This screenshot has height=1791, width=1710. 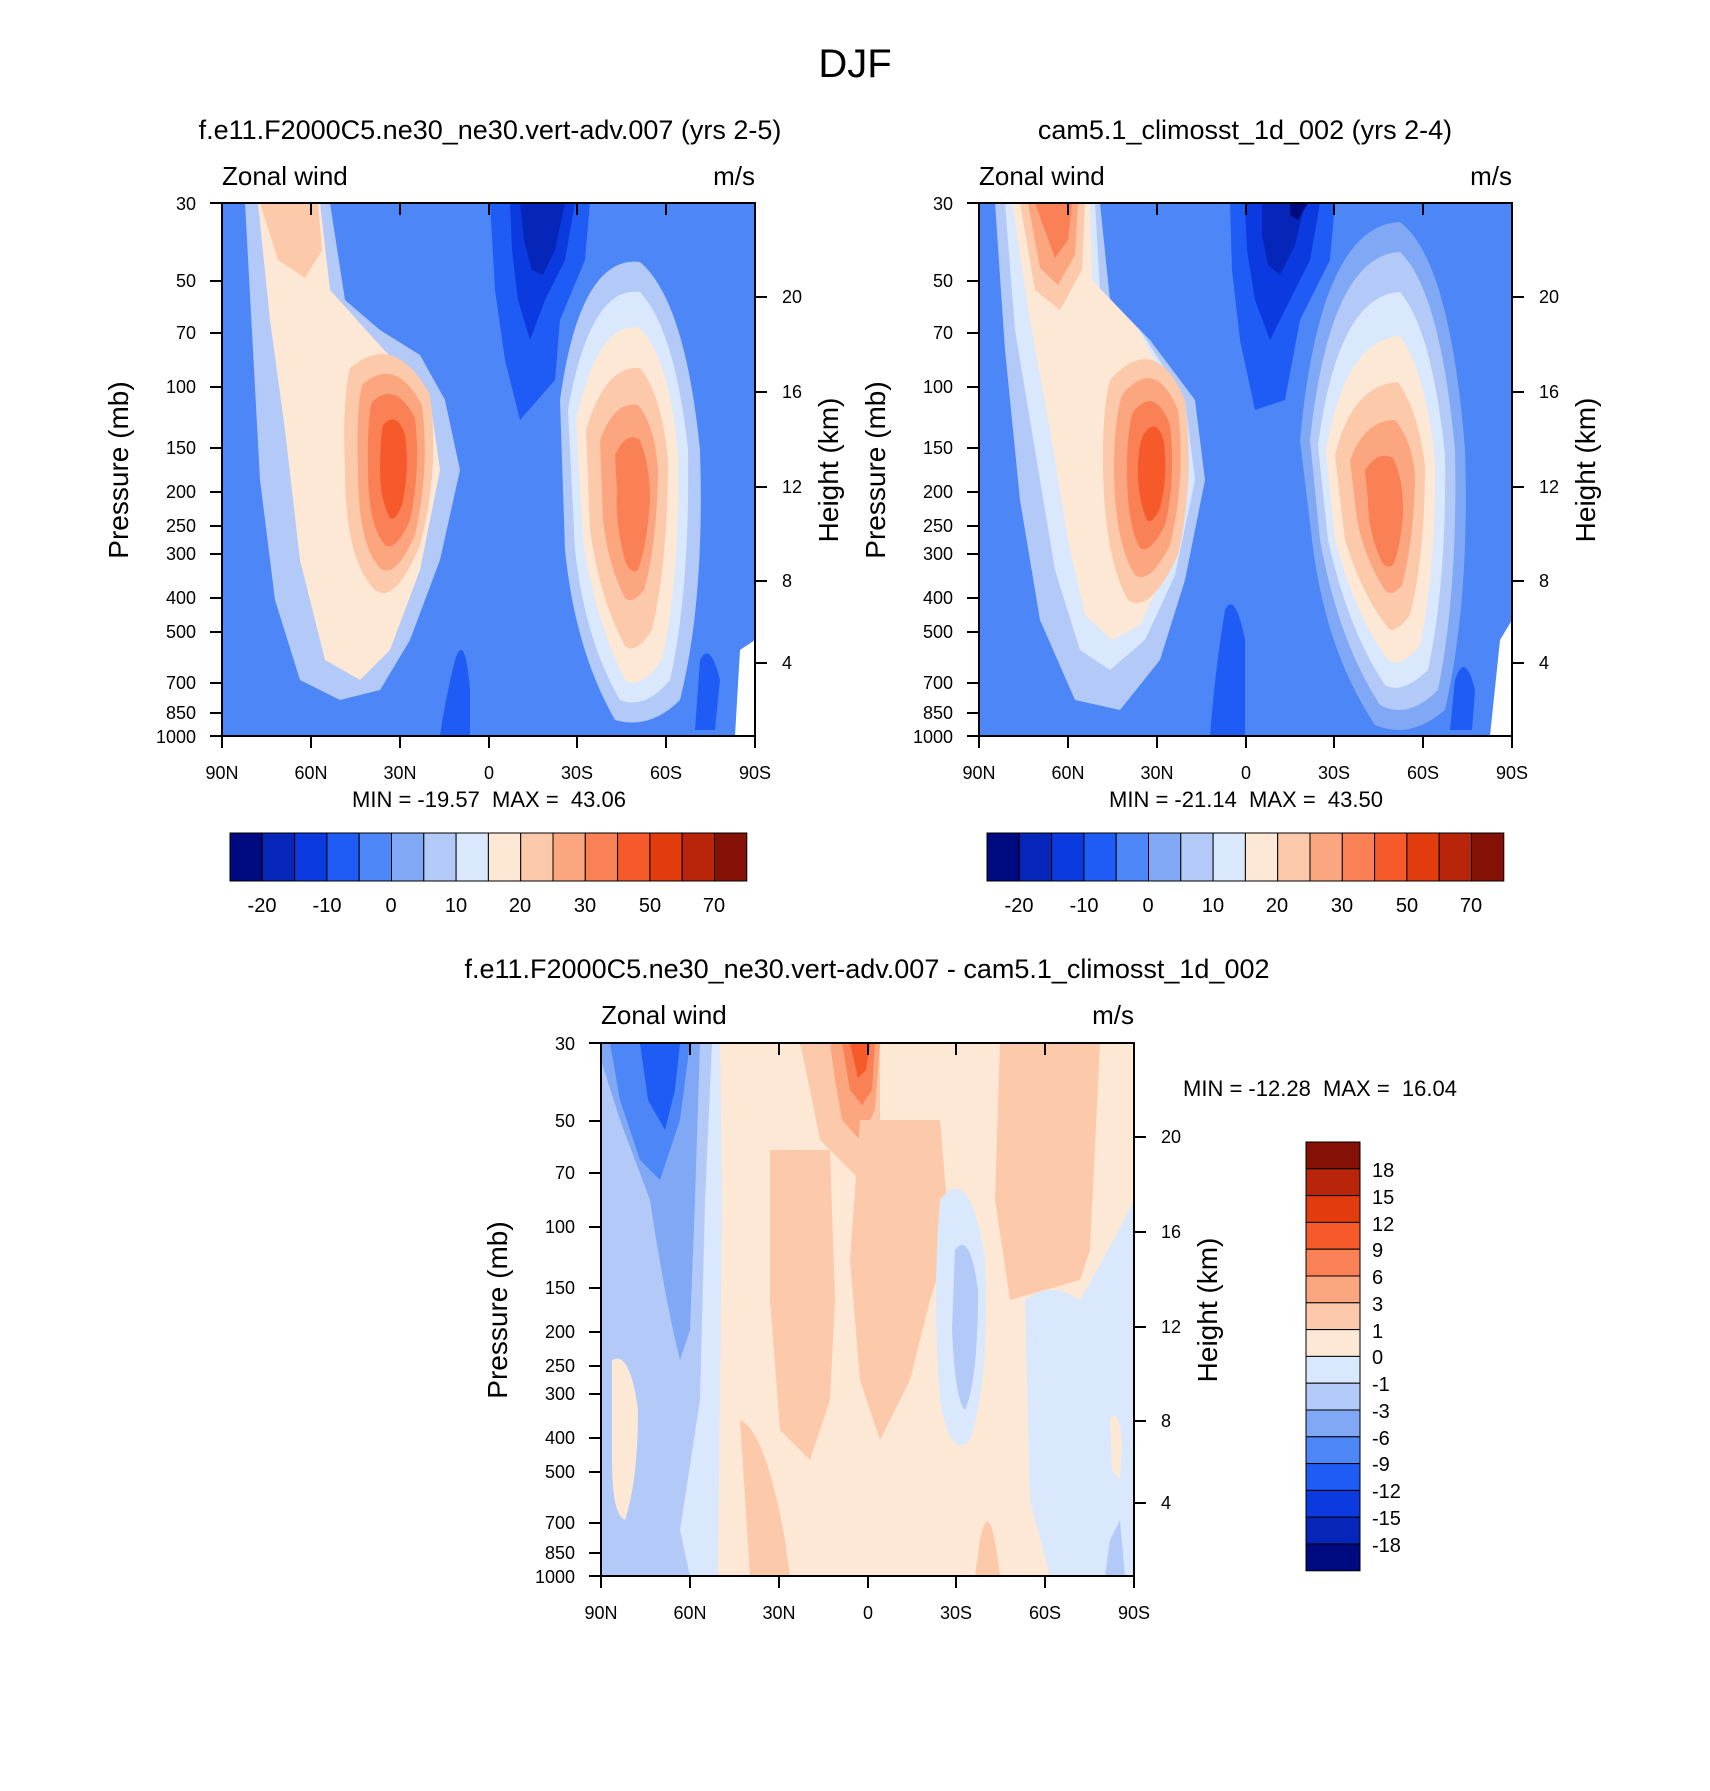 I want to click on panel-1-height-axis: 20 16 12 8 4, so click(x=778, y=480).